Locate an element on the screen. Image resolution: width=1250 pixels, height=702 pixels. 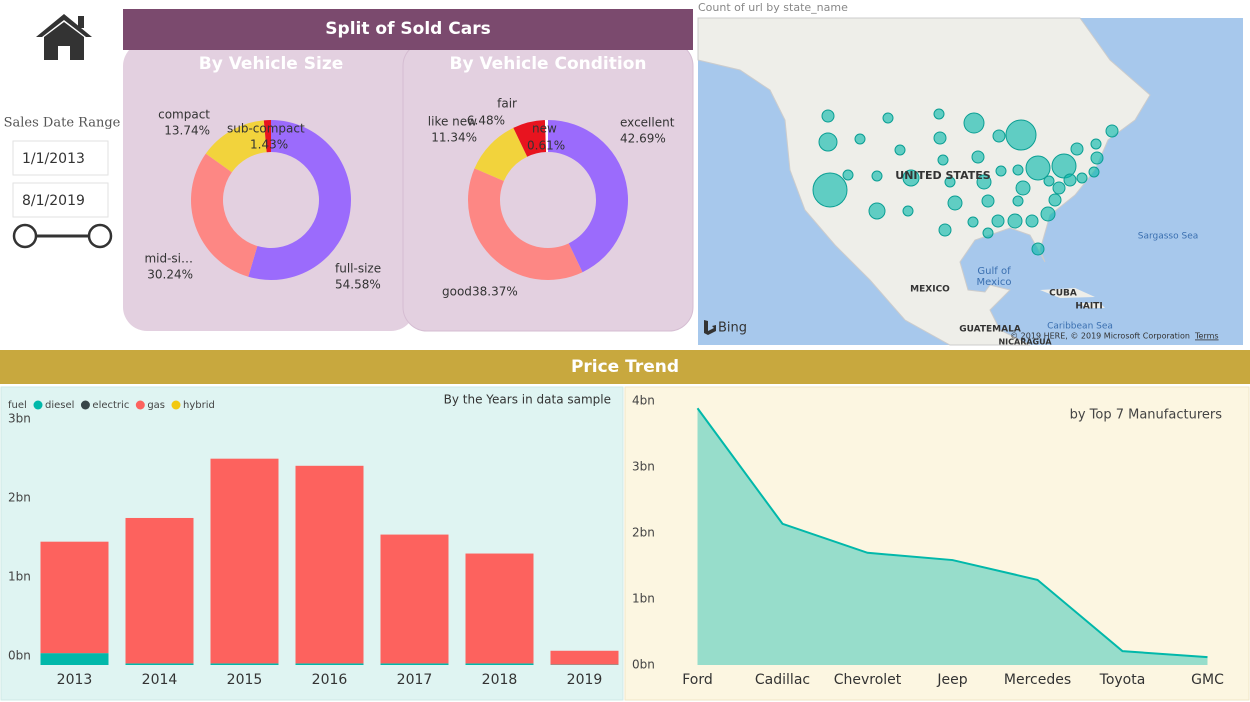
slice-value-label: 6.48% is located at coordinates (486, 121).